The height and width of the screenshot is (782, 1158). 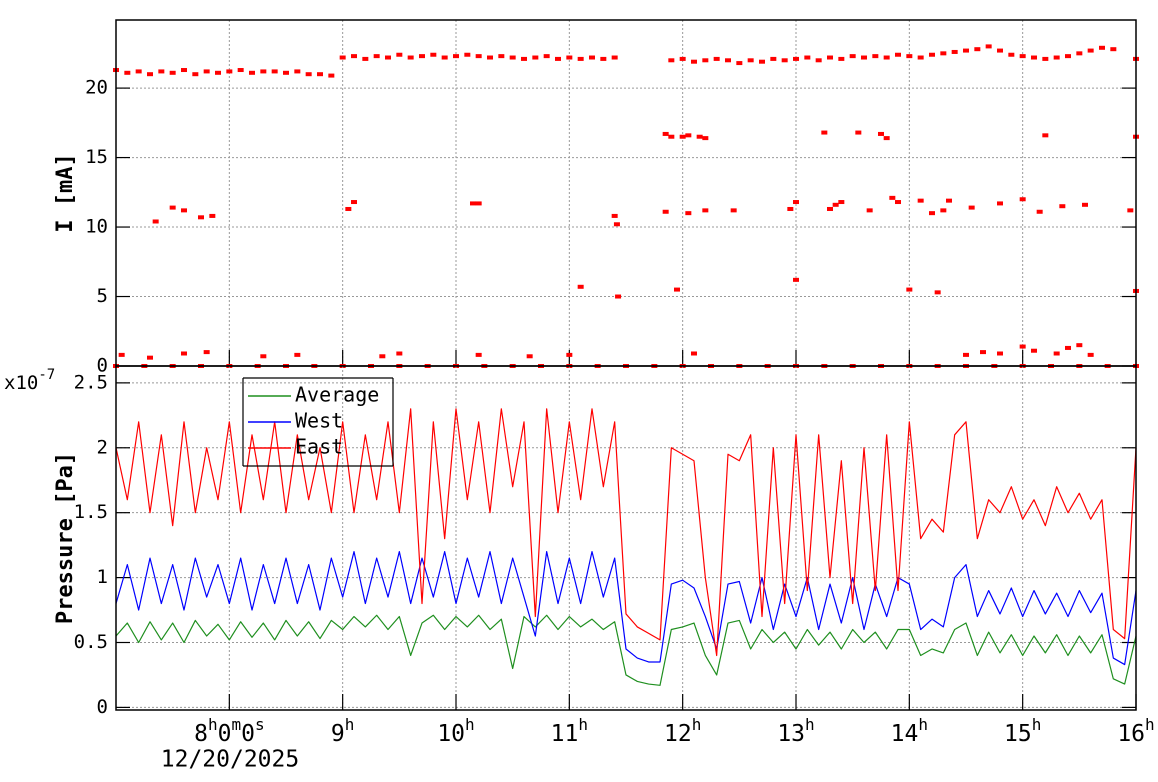 I want to click on y-multiplier: x10-7, so click(x=29, y=380).